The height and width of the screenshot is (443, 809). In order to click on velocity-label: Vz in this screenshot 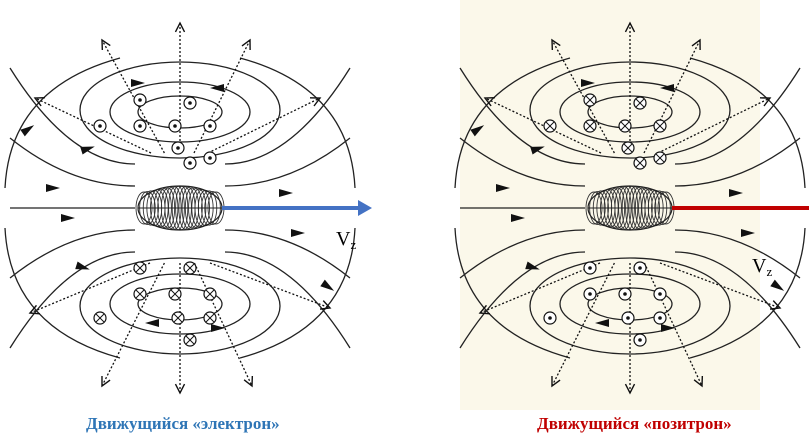, I will do `click(762, 267)`.